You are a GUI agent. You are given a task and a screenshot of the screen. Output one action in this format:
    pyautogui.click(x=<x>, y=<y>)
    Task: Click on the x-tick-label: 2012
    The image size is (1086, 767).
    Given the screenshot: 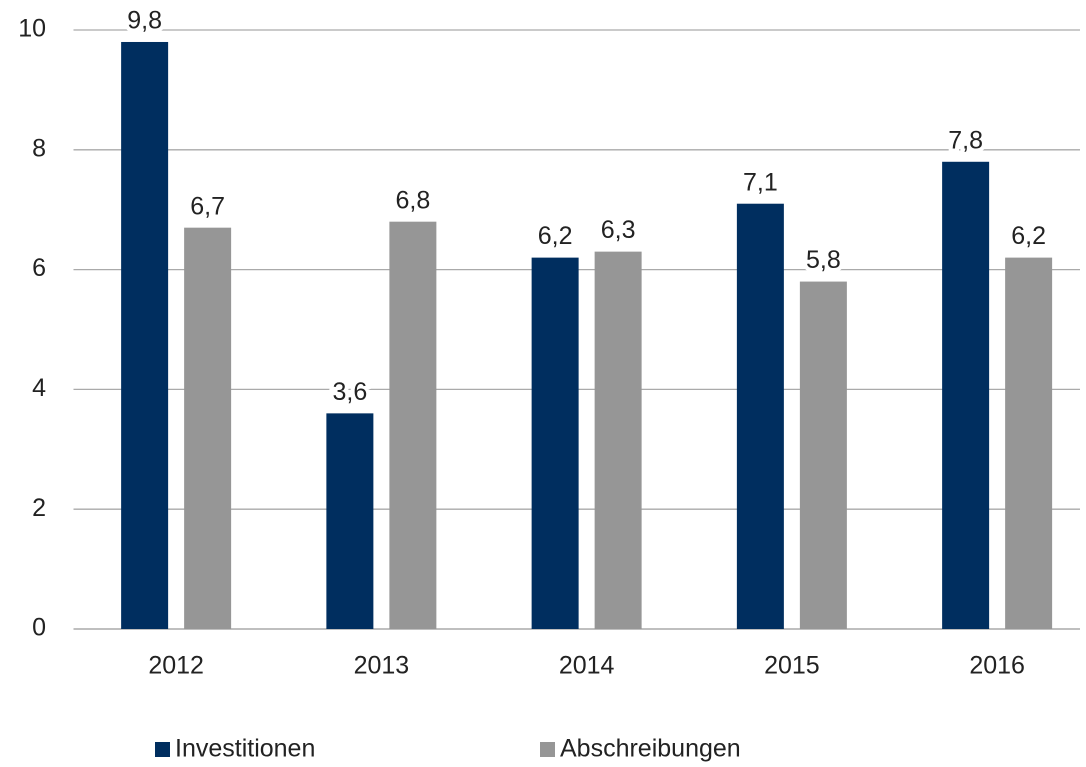 What is the action you would take?
    pyautogui.click(x=176, y=666)
    